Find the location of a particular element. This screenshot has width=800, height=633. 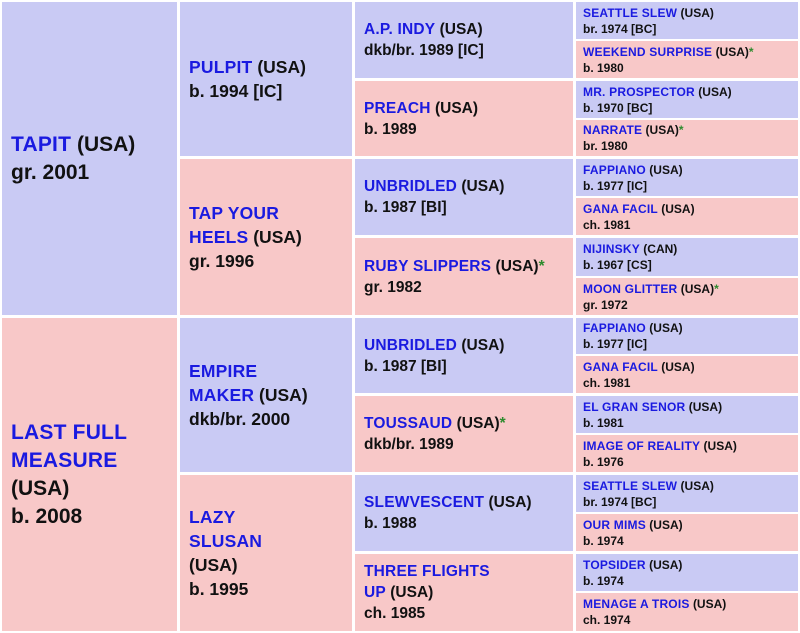

gen4-cell: NARRATE (USA)* br. 1980 is located at coordinates (687, 138).